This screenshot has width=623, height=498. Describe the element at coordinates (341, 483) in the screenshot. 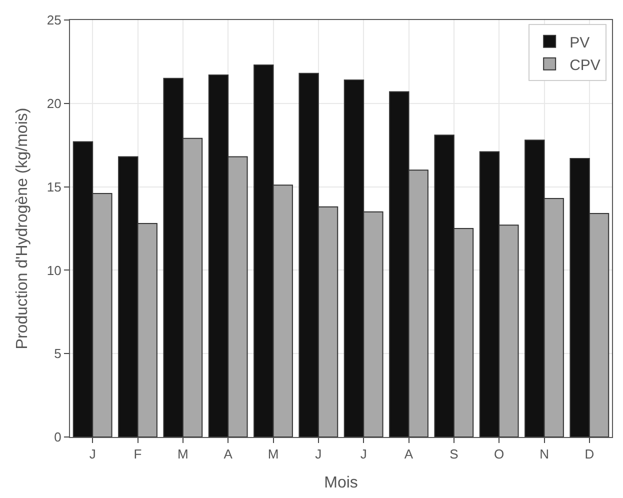

I see `x-axis-title: Mois` at that location.